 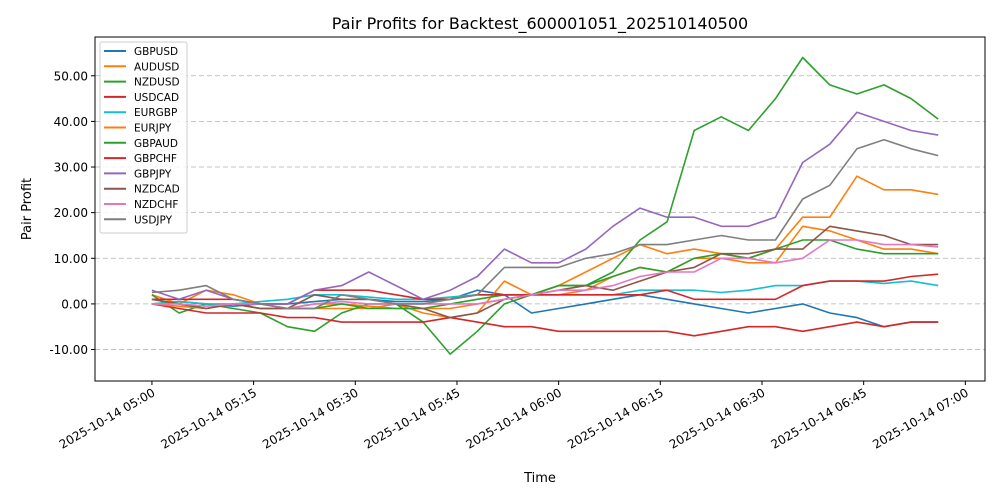 I want to click on legend-label: GBPJPY, so click(x=153, y=174).